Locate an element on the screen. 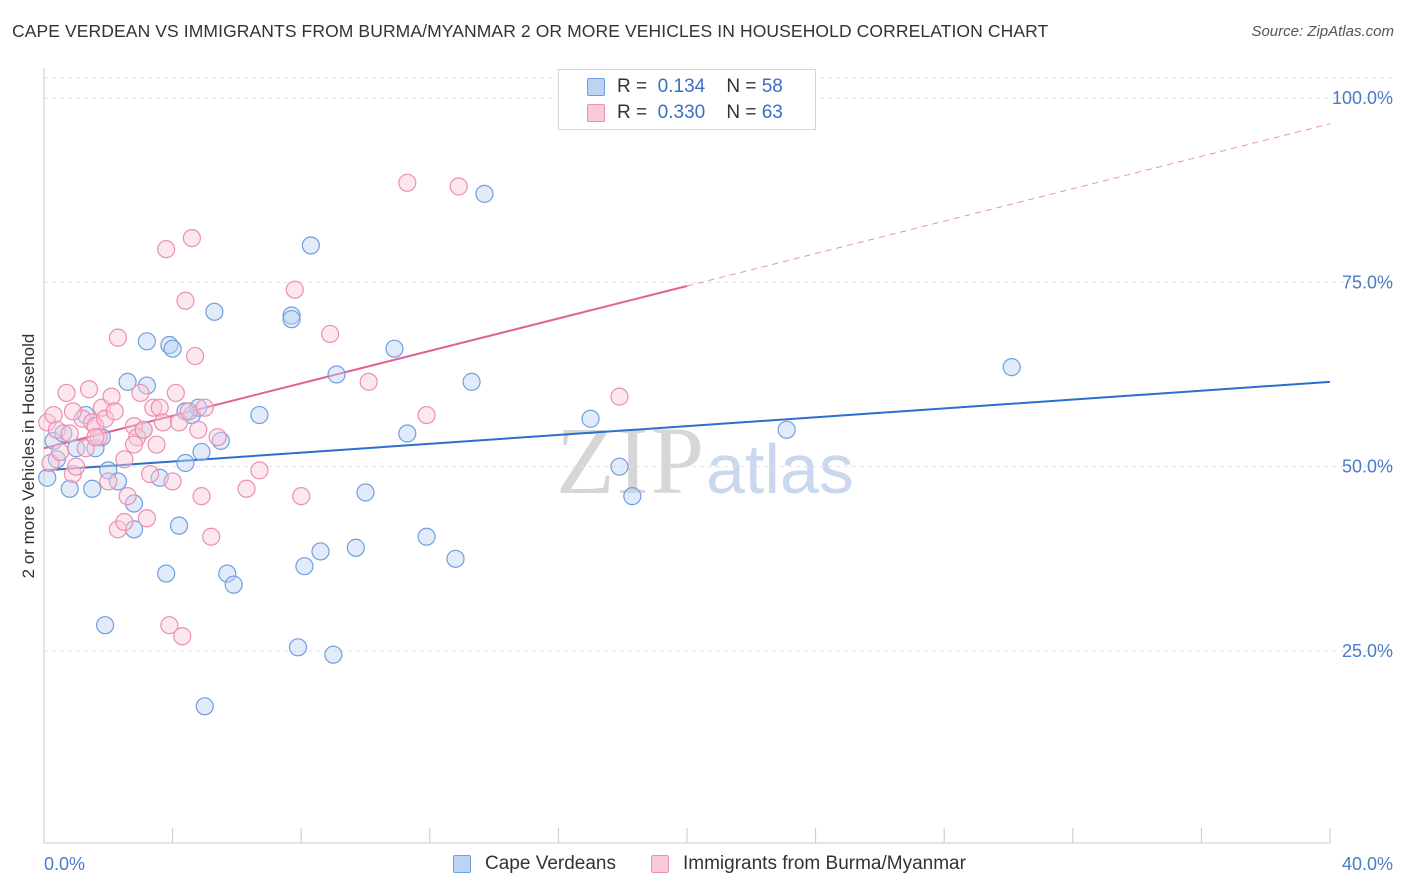  burma-legend-label: Immigrants from Burma/Myanmar is located at coordinates (824, 863).